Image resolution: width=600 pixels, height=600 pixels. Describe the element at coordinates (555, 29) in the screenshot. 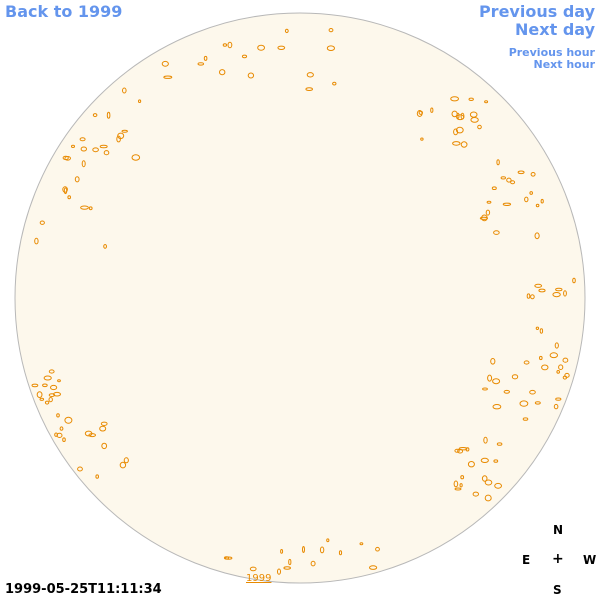

I see `next-day-link: Next day` at that location.